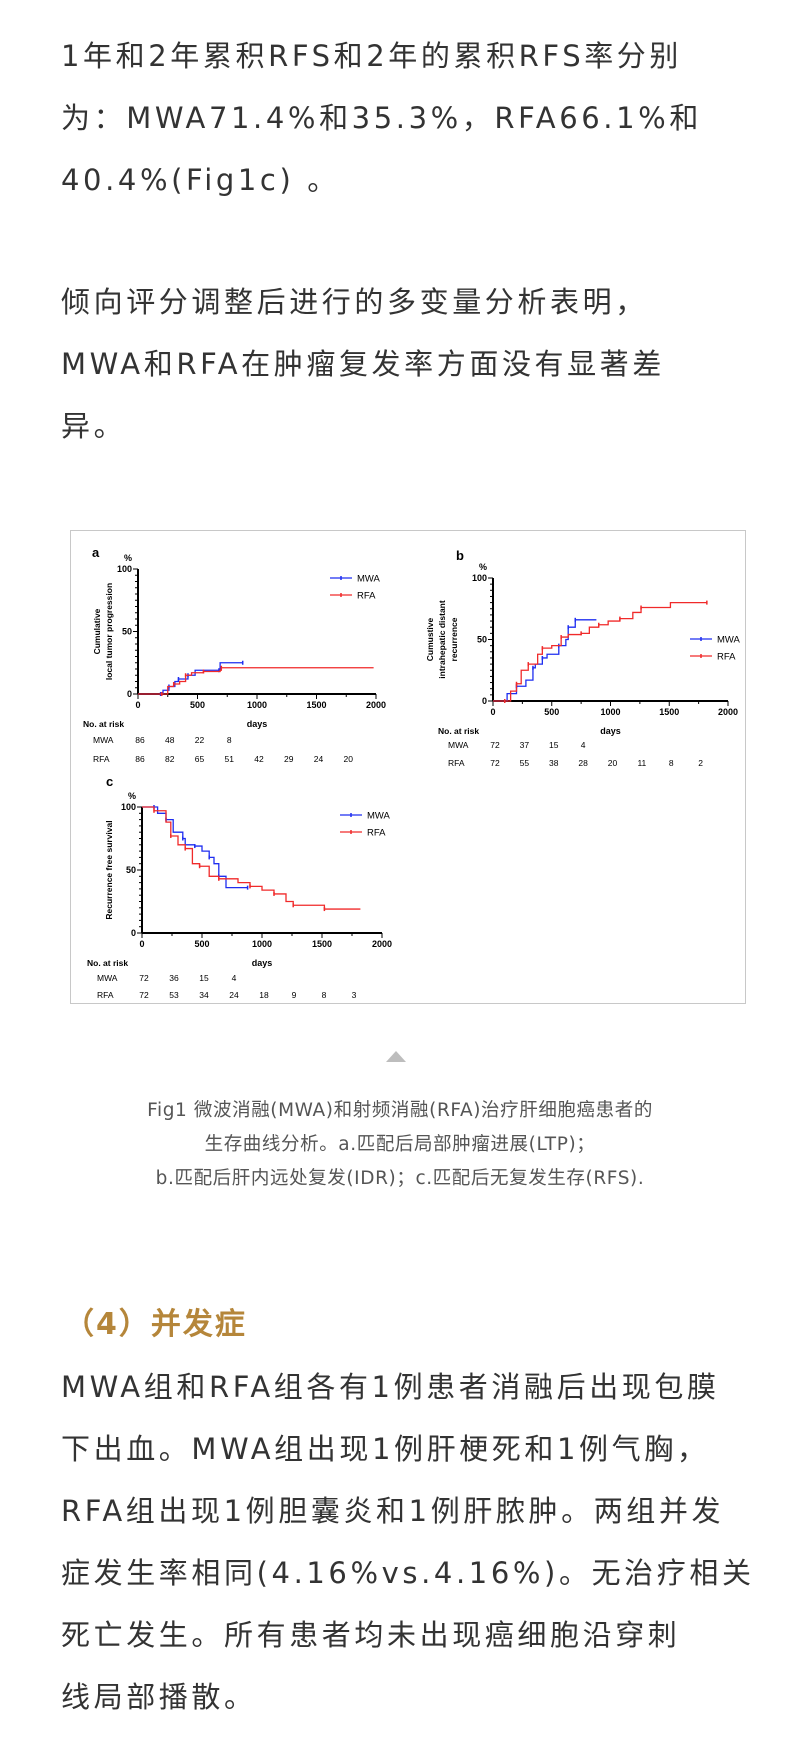 The width and height of the screenshot is (800, 1759). What do you see at coordinates (525, 763) in the screenshot?
I see `risk-count: 55` at bounding box center [525, 763].